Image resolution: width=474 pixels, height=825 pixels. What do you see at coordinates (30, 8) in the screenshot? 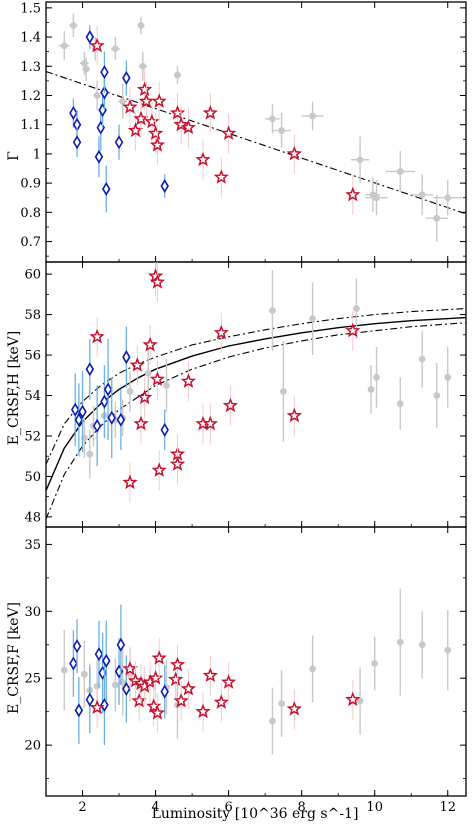
I see `y-tick-label: 1.5` at bounding box center [30, 8].